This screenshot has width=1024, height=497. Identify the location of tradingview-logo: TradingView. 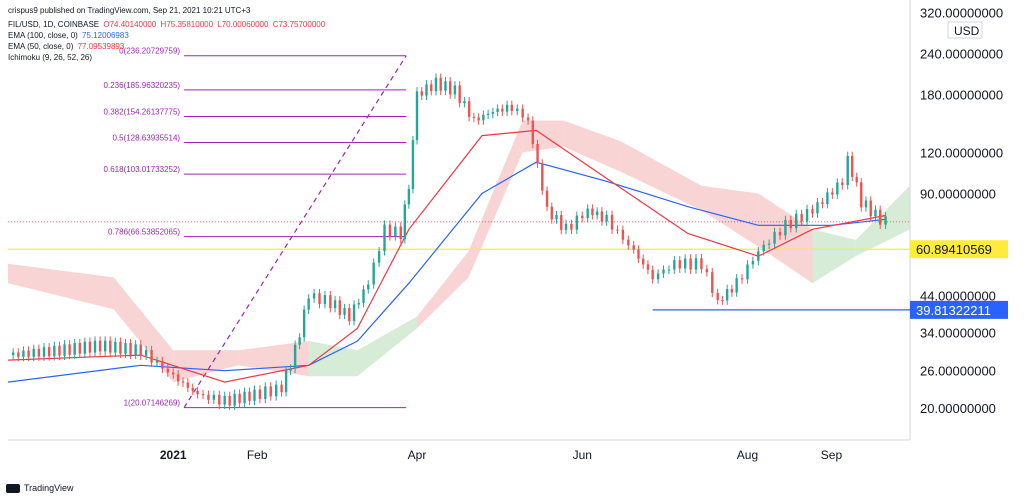
(40, 488).